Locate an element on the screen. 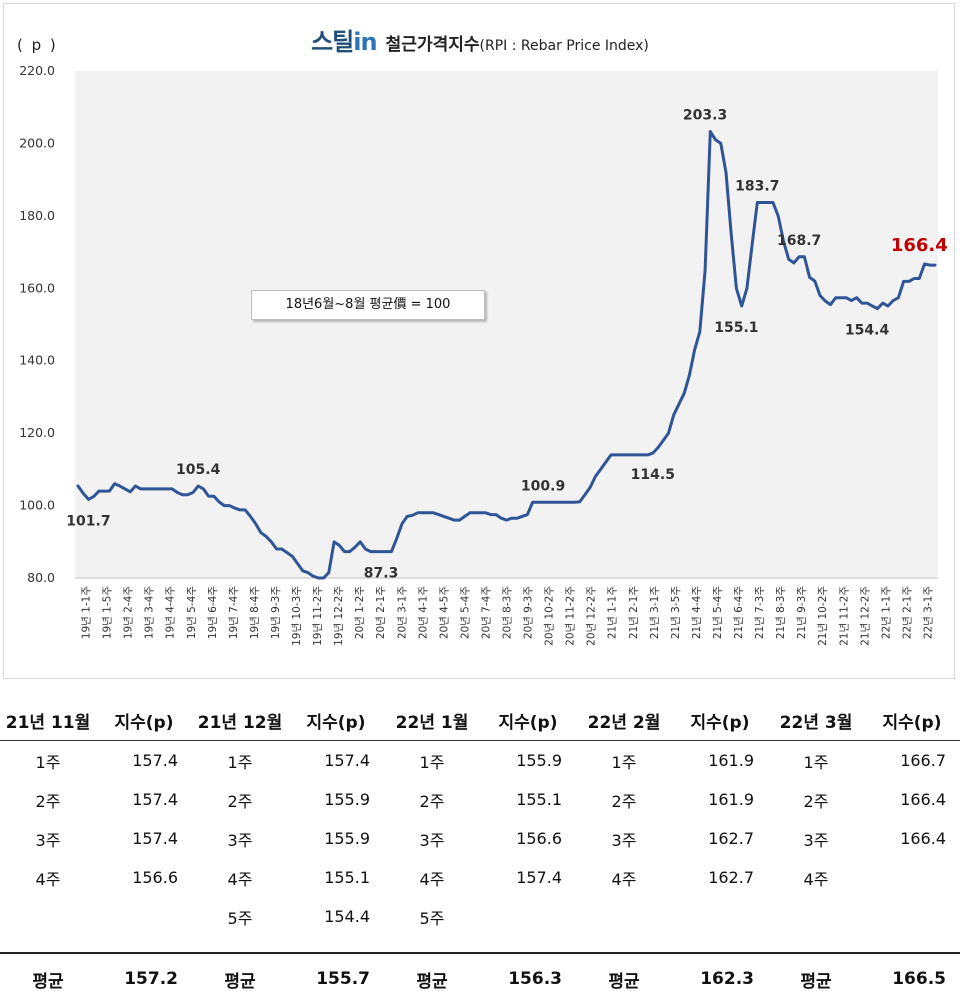 This screenshot has width=960, height=1004. table-row: 5주 154.4 5주 is located at coordinates (480, 916).